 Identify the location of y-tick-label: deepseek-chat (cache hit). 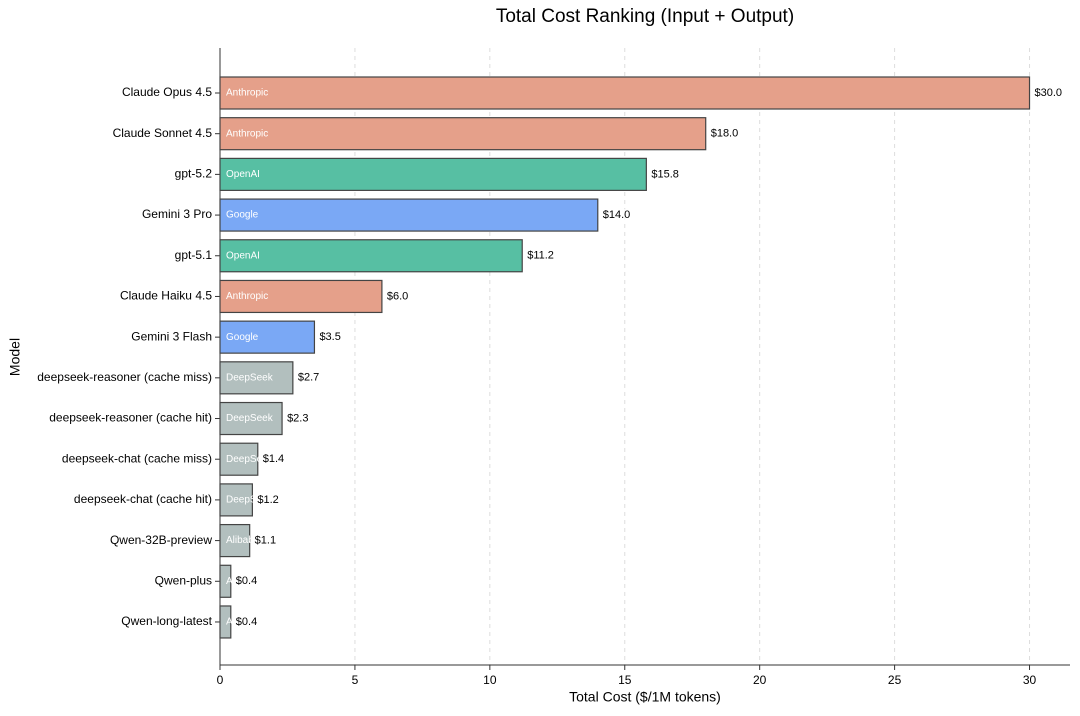
(143, 499).